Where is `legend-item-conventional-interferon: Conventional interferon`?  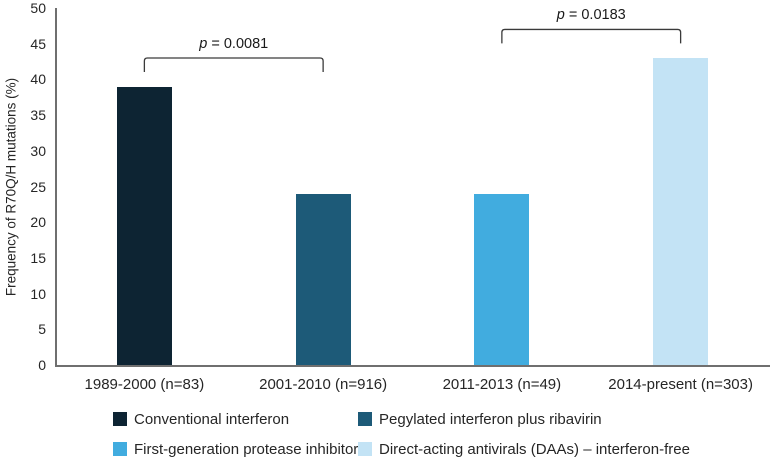
legend-item-conventional-interferon: Conventional interferon is located at coordinates (235, 419).